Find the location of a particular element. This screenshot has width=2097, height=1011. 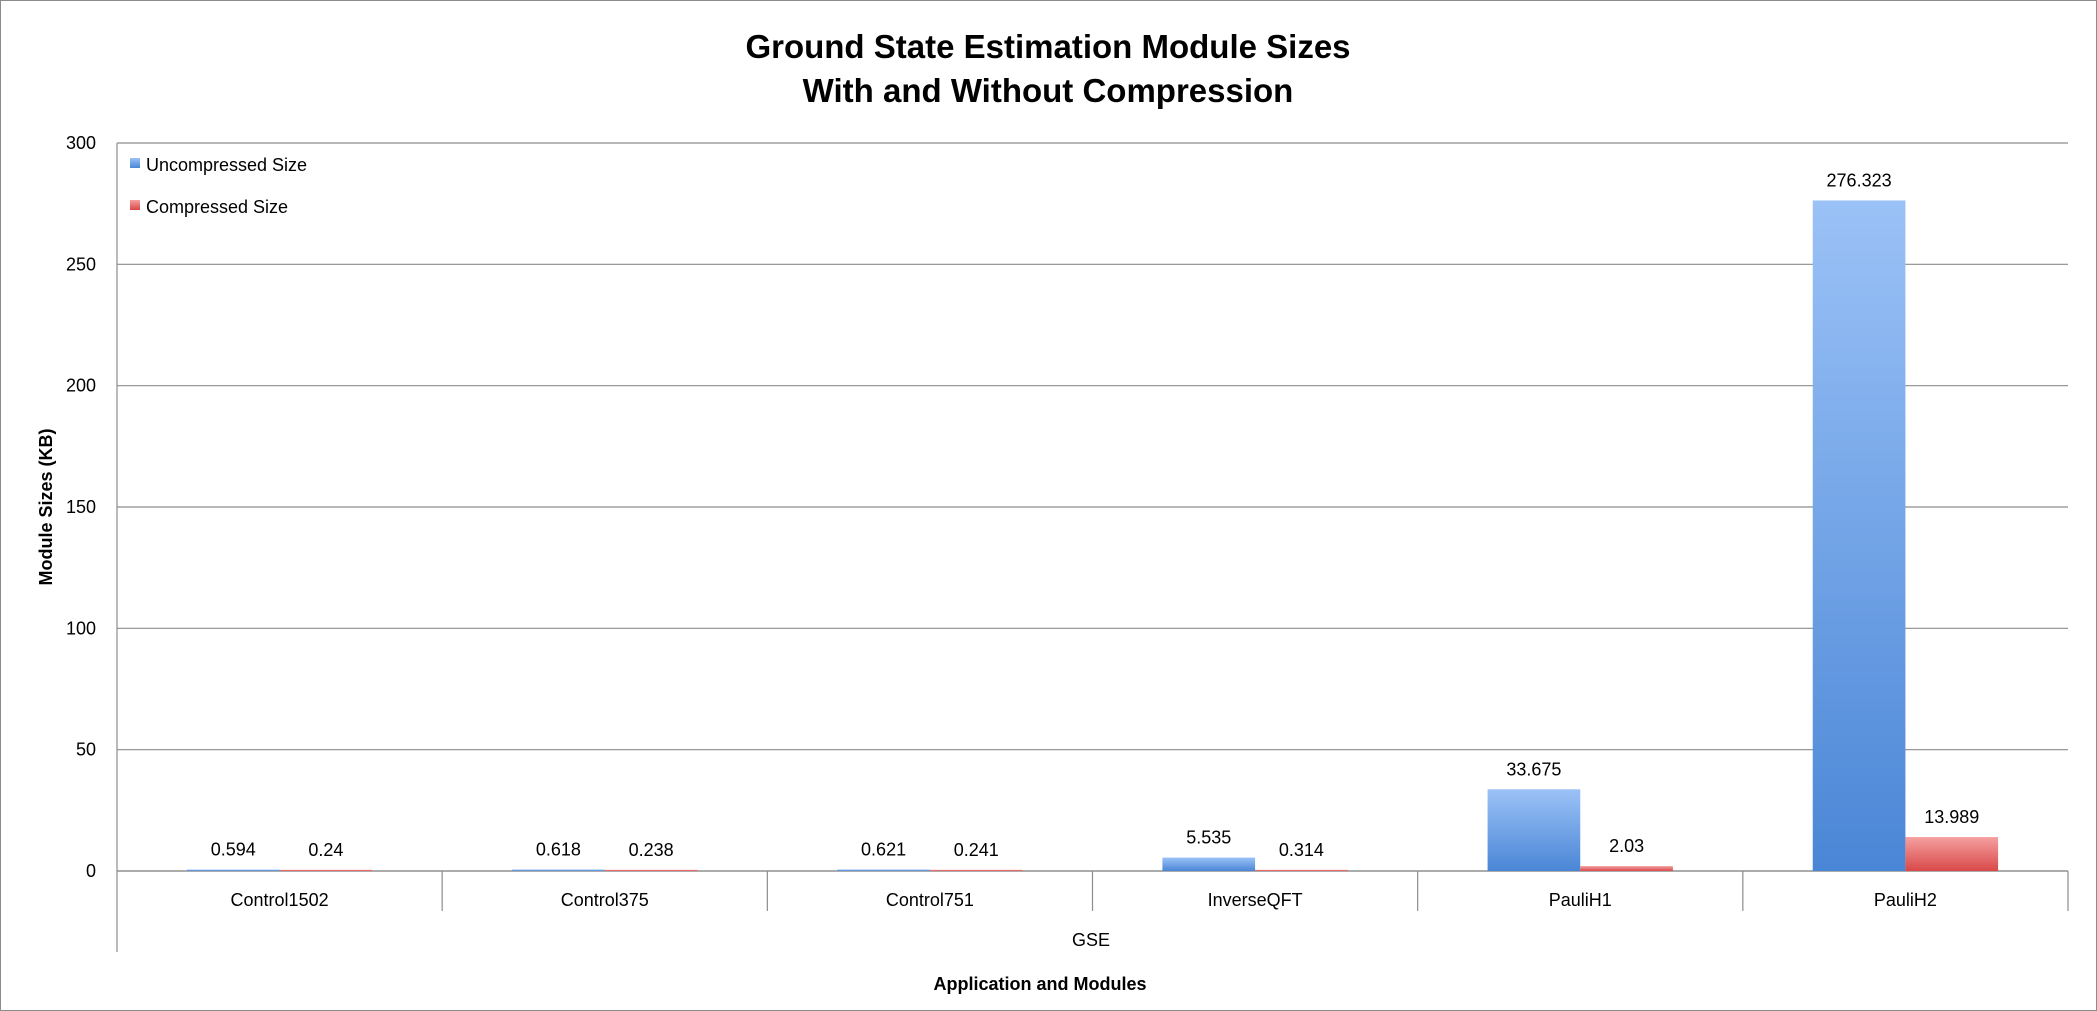

bar-compressed-control751 is located at coordinates (976, 870).